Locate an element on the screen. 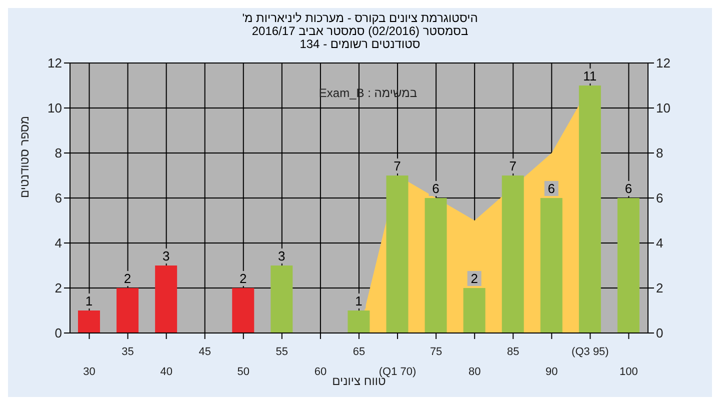 The width and height of the screenshot is (720, 405). y-axis-title: מספר סטודנטים is located at coordinates (24, 157).